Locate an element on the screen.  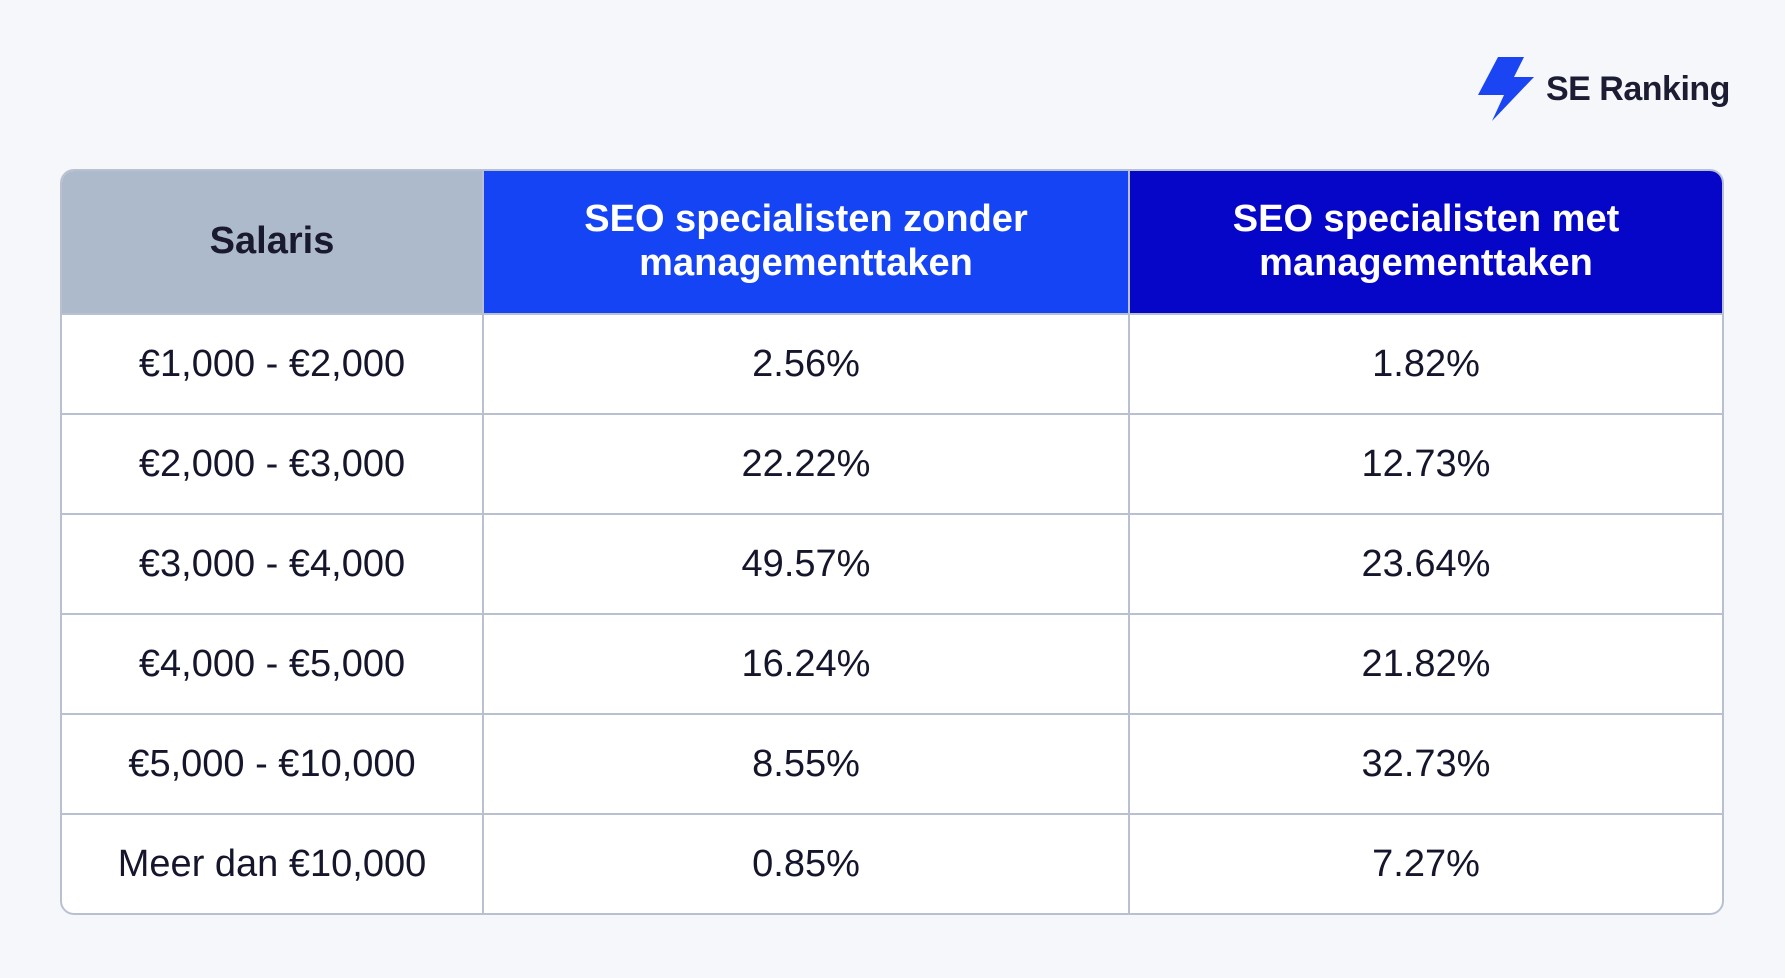
zonder-value-cell: 22.22% is located at coordinates (805, 463).